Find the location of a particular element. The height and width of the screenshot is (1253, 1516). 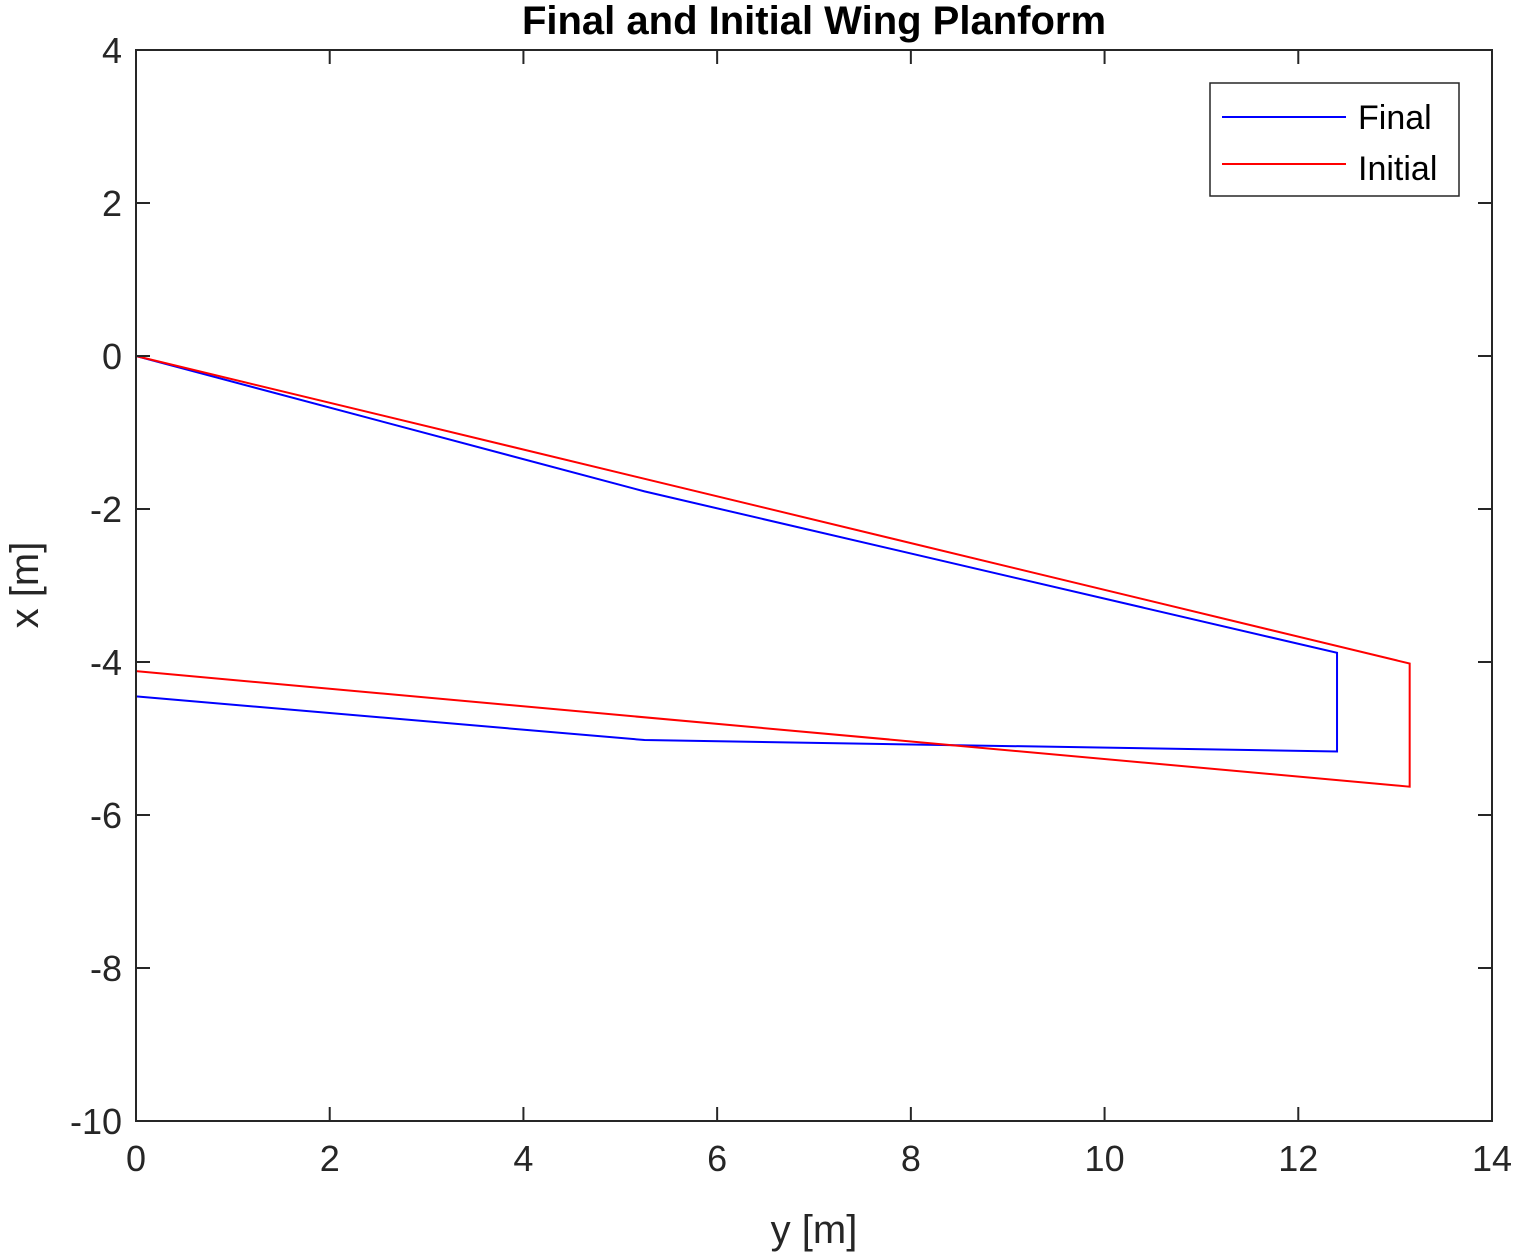

x-tick-label: 0 is located at coordinates (136, 1158).